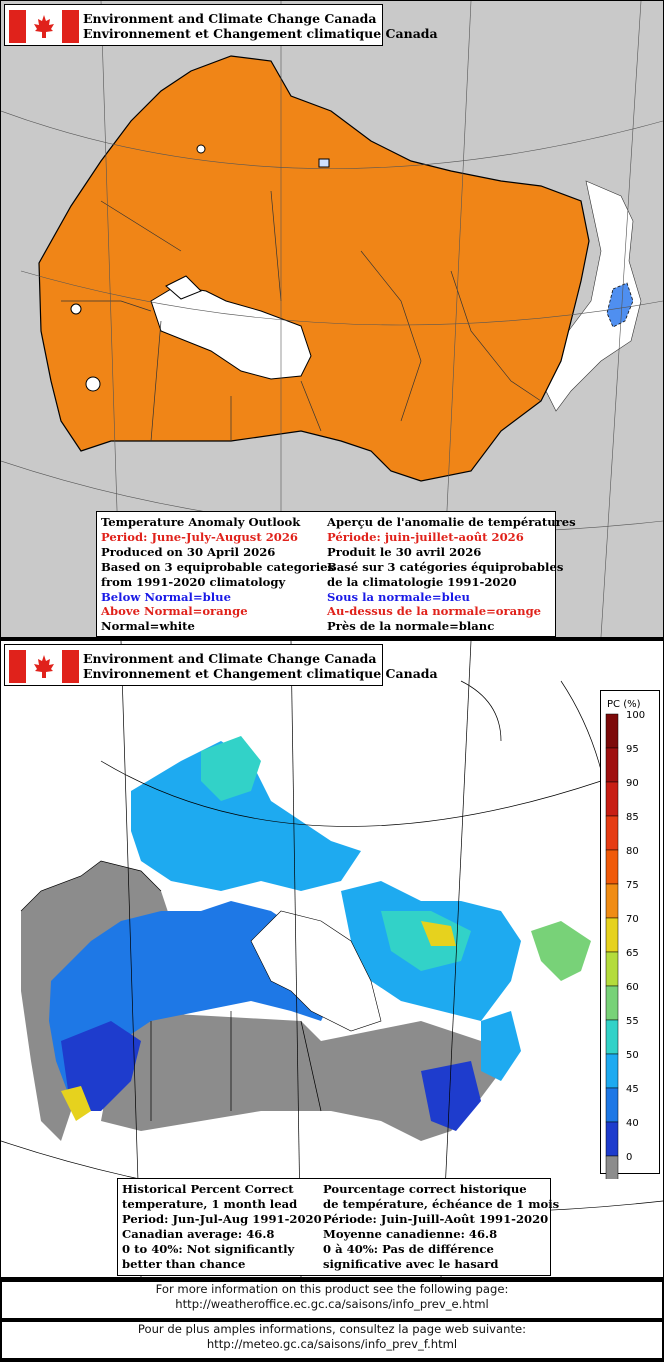 The width and height of the screenshot is (664, 1362). Describe the element at coordinates (632, 953) in the screenshot. I see `colorbar-tick-label: 65` at that location.